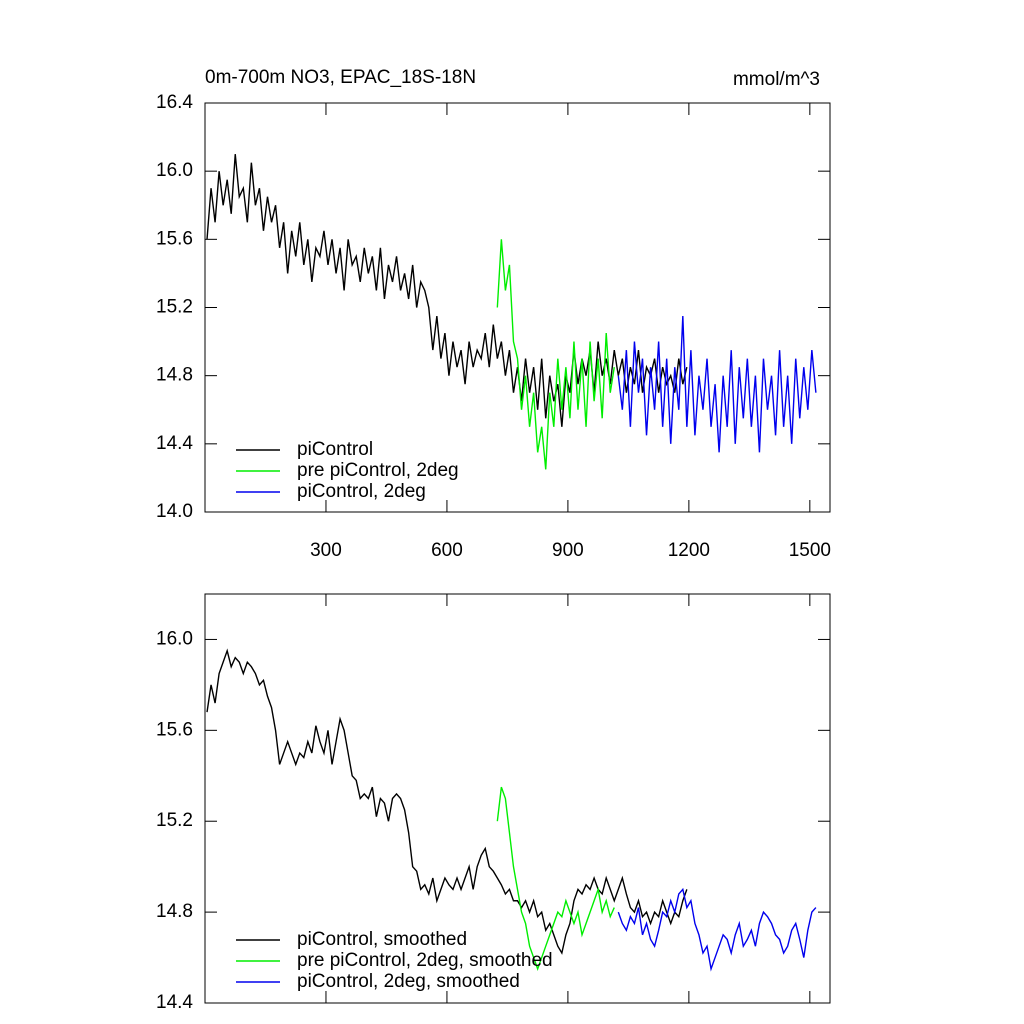 This screenshot has width=1024, height=1024. I want to click on units-label: mmol/m^3, so click(776, 79).